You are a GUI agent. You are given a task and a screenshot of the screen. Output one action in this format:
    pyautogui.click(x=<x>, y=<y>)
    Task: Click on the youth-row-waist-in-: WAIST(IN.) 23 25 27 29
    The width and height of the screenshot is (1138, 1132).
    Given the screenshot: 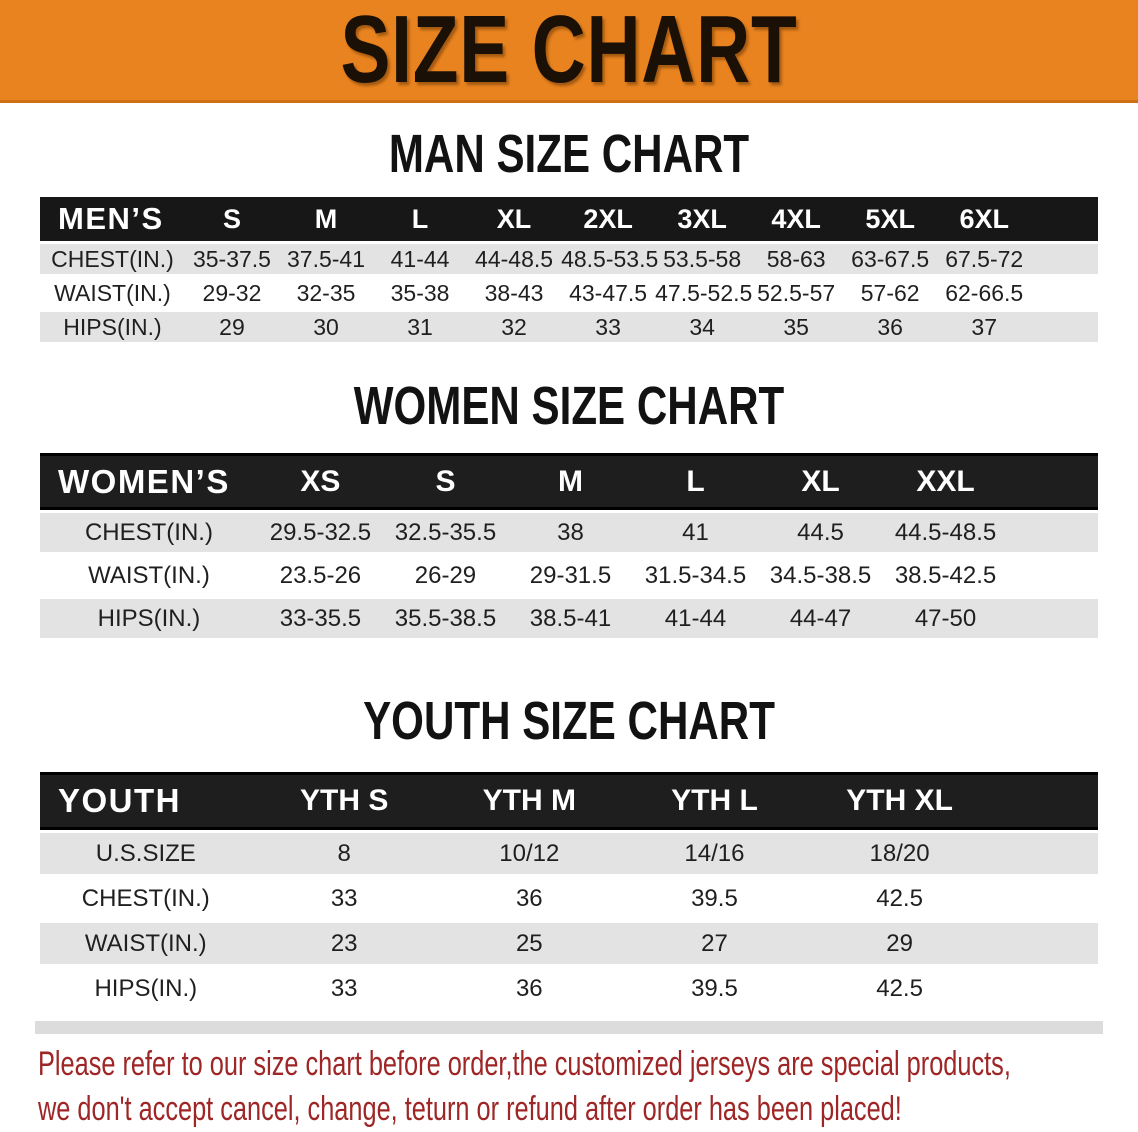 What is the action you would take?
    pyautogui.click(x=569, y=944)
    